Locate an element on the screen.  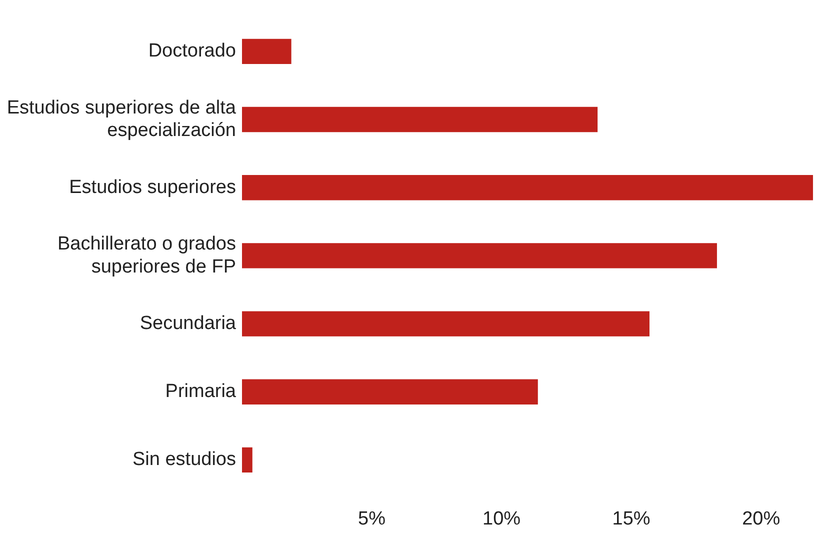
y-tick-label: Bachillerato o grados superiores de FP is located at coordinates (147, 256).